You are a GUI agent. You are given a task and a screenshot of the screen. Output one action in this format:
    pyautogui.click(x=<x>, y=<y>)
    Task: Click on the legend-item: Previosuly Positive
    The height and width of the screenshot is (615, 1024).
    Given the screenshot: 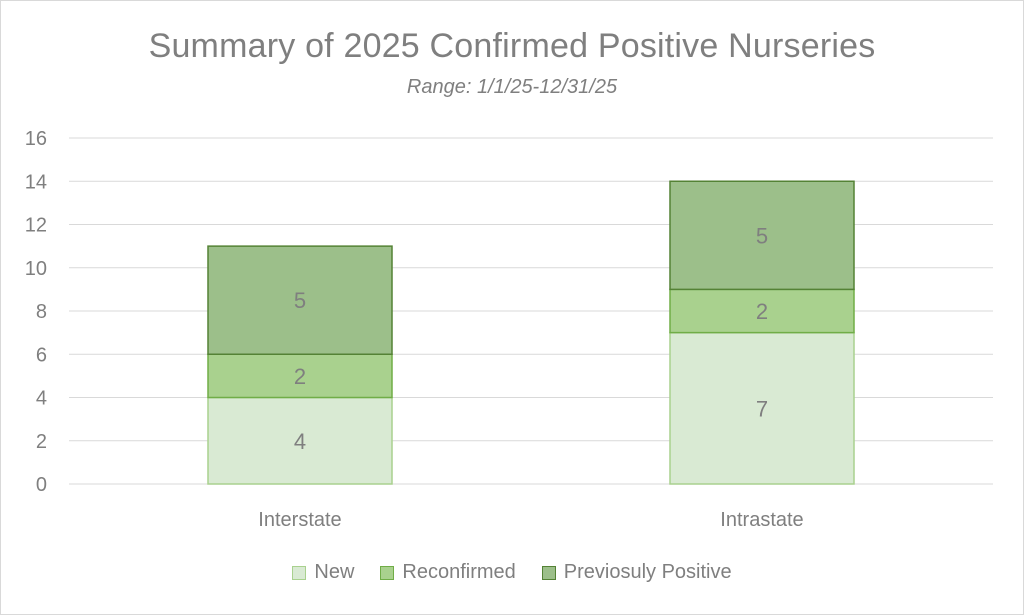 What is the action you would take?
    pyautogui.click(x=636, y=572)
    